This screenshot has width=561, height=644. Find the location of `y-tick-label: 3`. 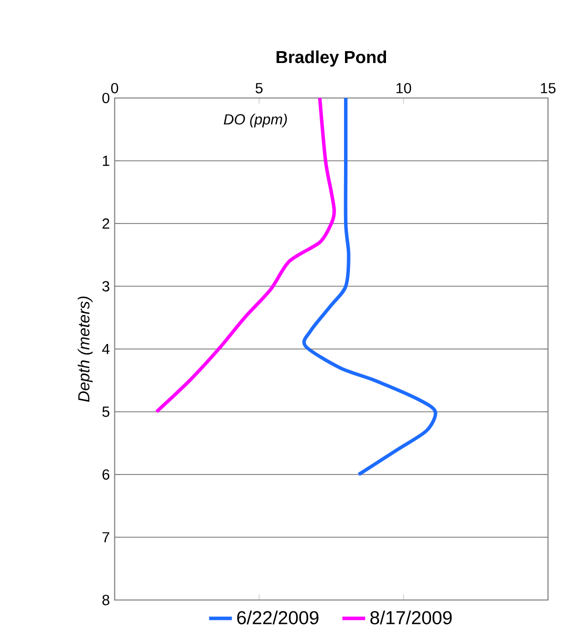

y-tick-label: 3 is located at coordinates (106, 286).